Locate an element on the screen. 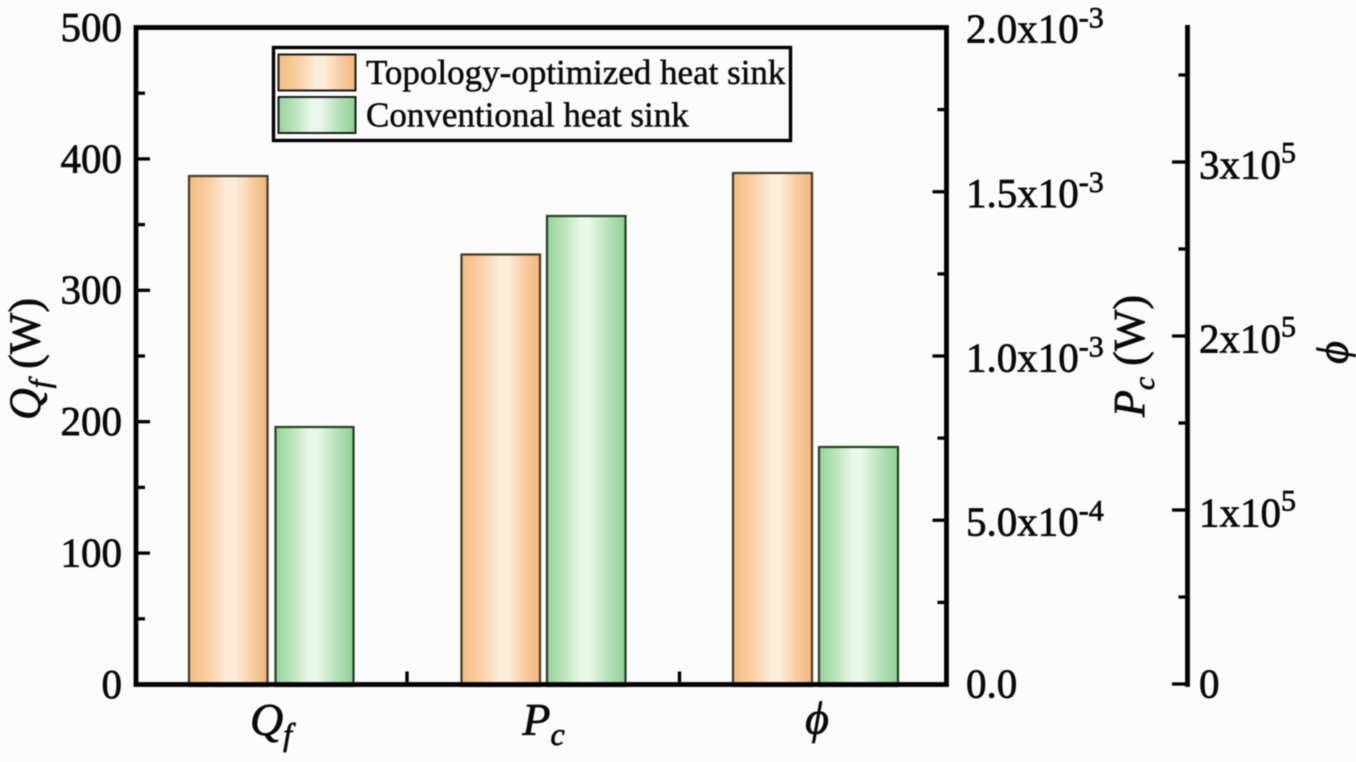 The width and height of the screenshot is (1356, 762). svg-text: Pc (W) is located at coordinates (1133, 356).